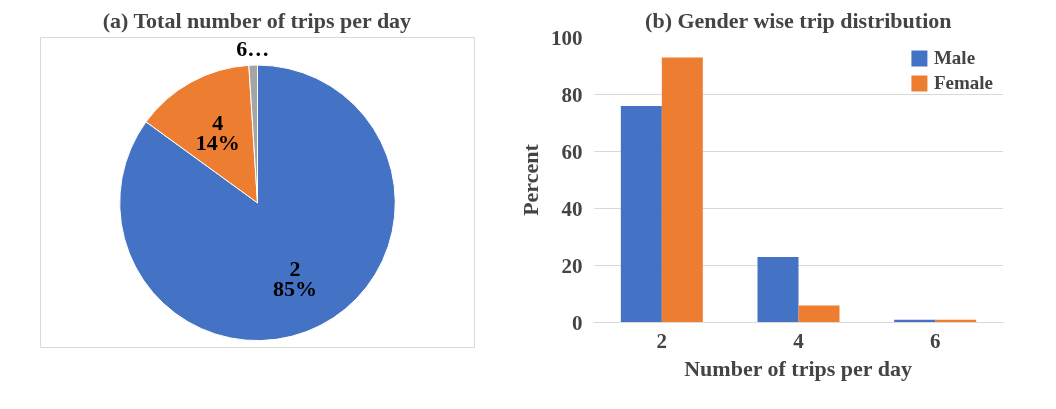  What do you see at coordinates (572, 265) in the screenshot?
I see `y-tick-label: 20` at bounding box center [572, 265].